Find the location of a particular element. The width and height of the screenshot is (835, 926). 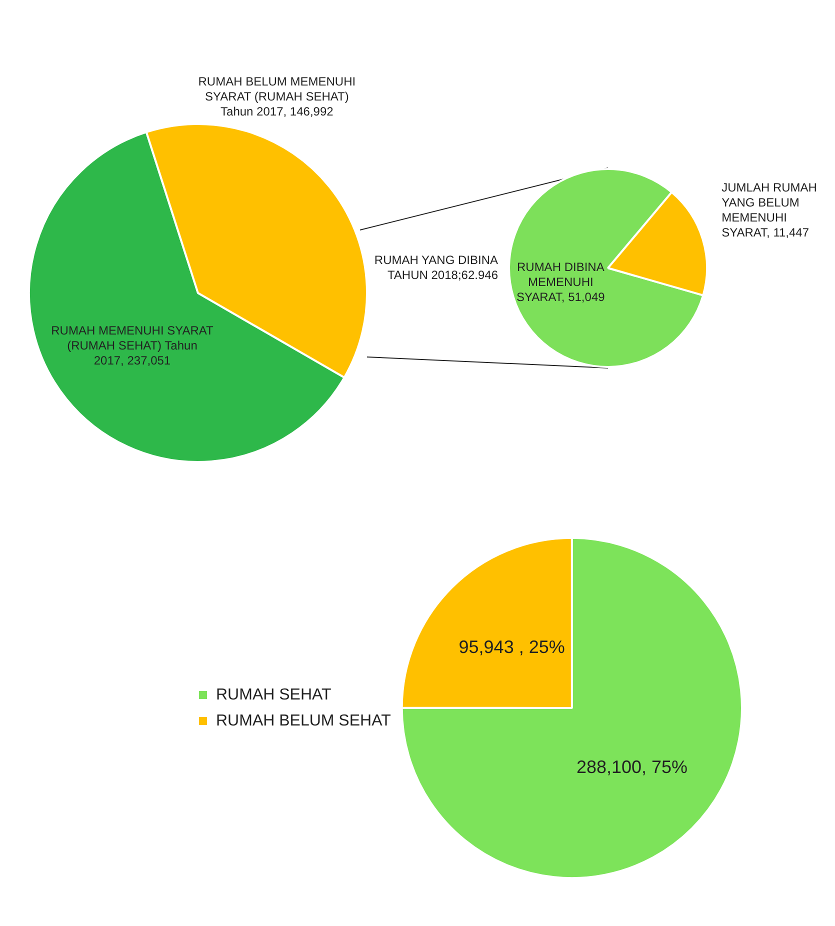

data-label: 288,100, 75% is located at coordinates (632, 767).